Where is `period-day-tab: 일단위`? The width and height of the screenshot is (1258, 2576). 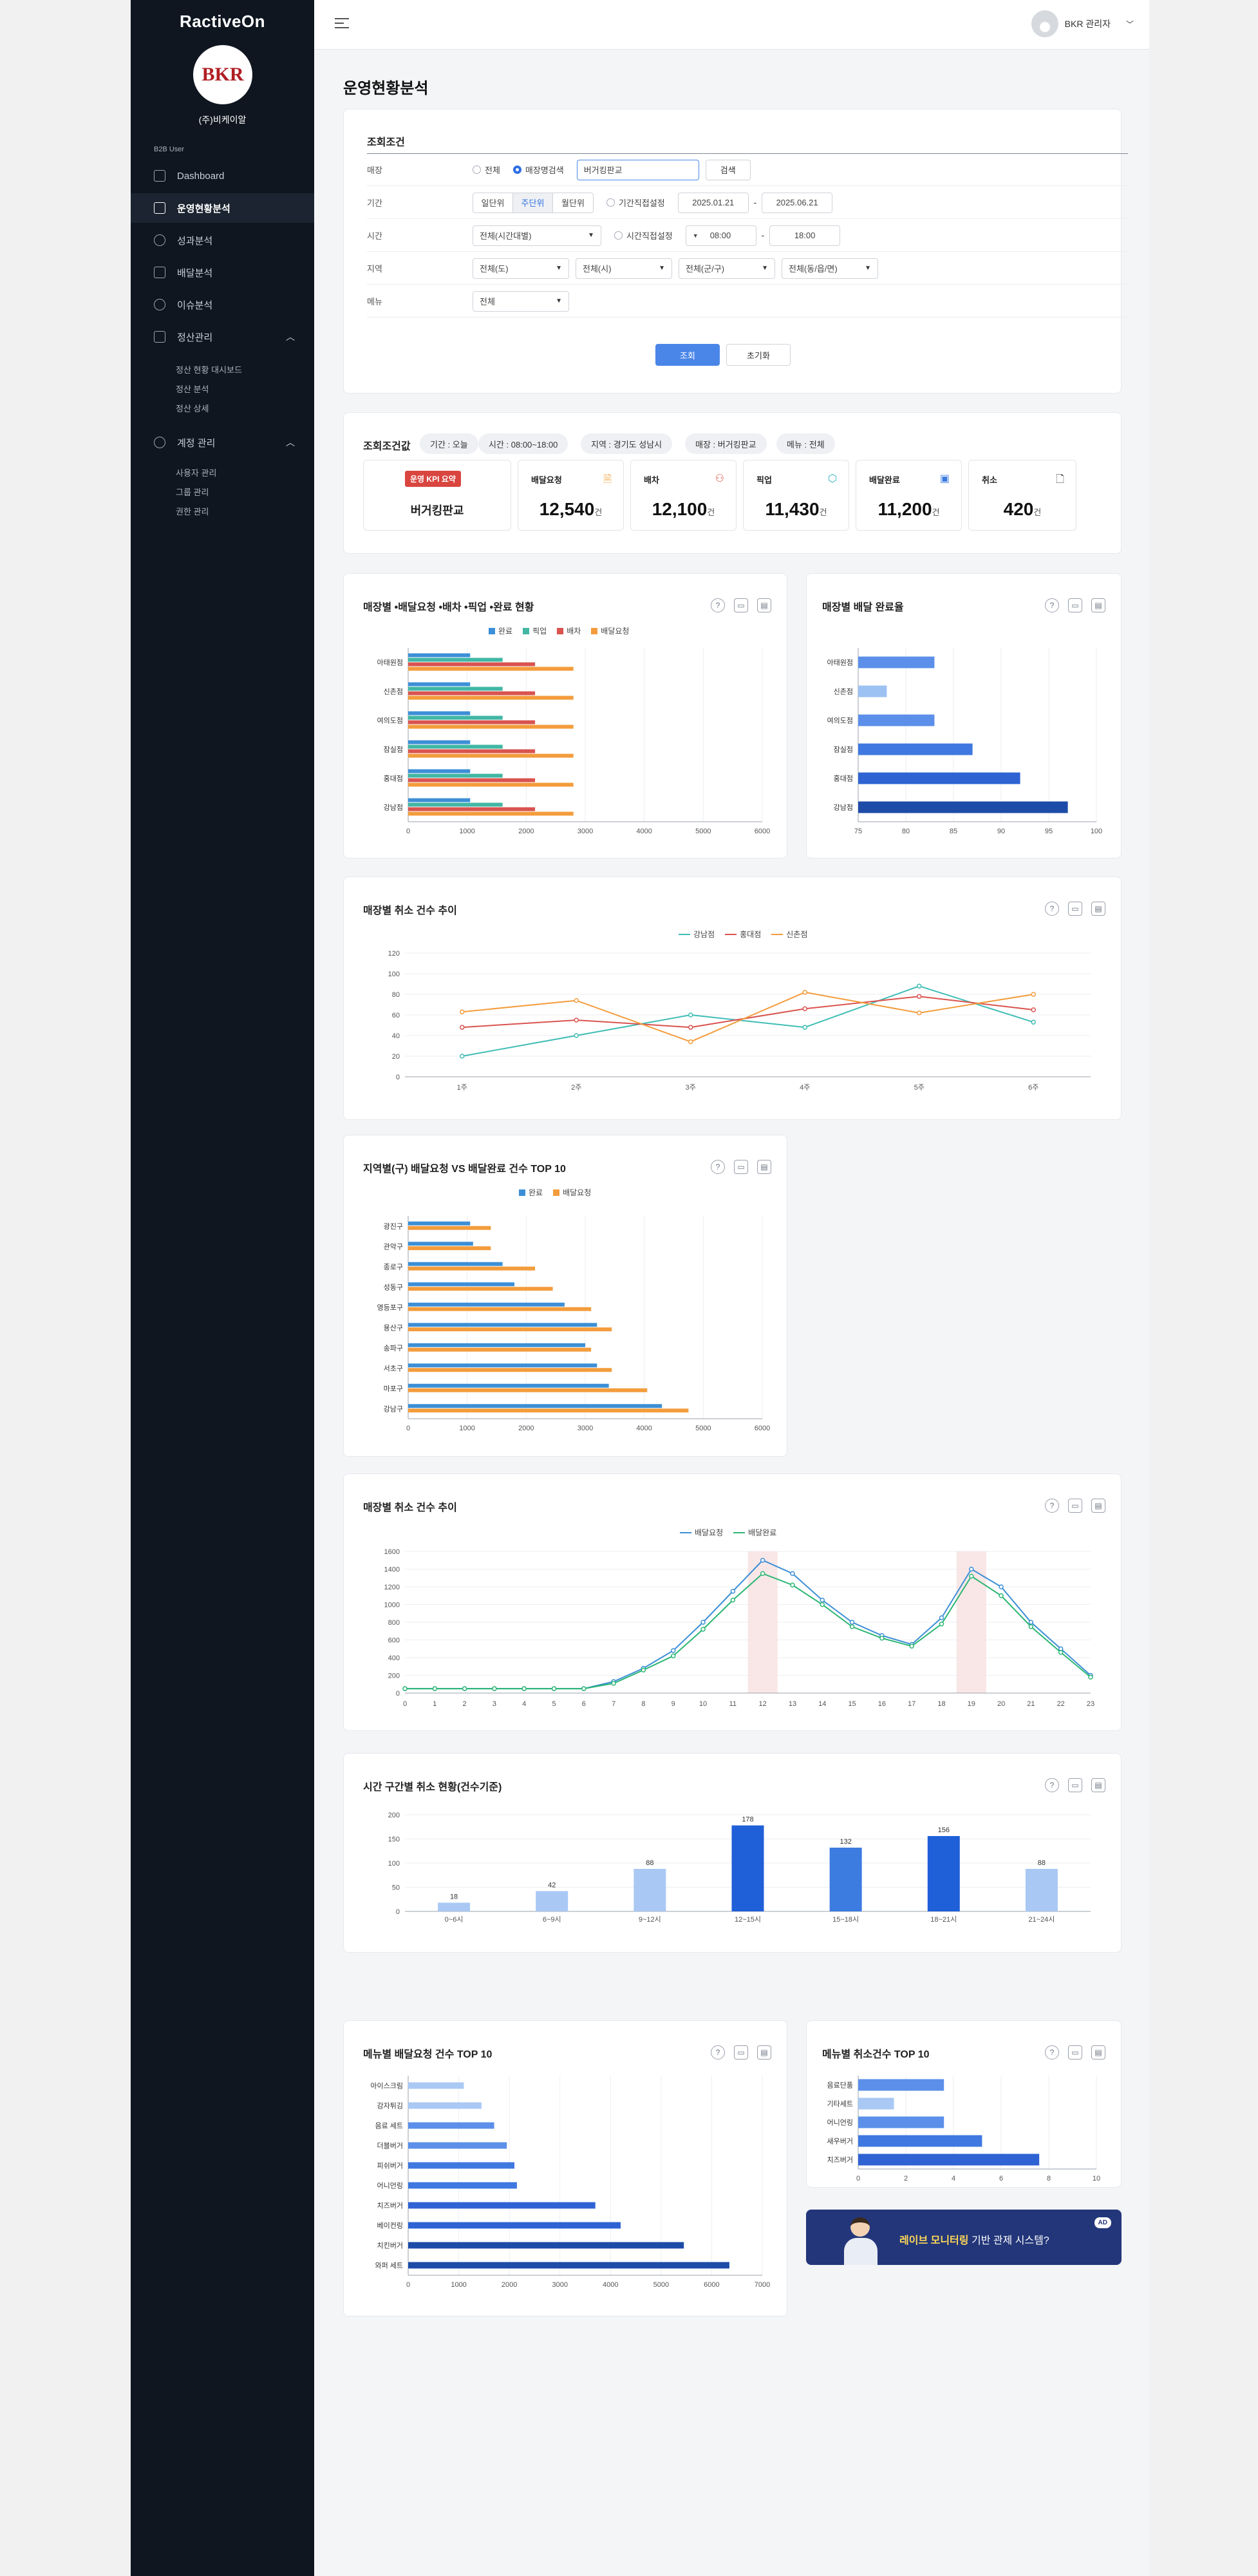
period-day-tab: 일단위 is located at coordinates (493, 203).